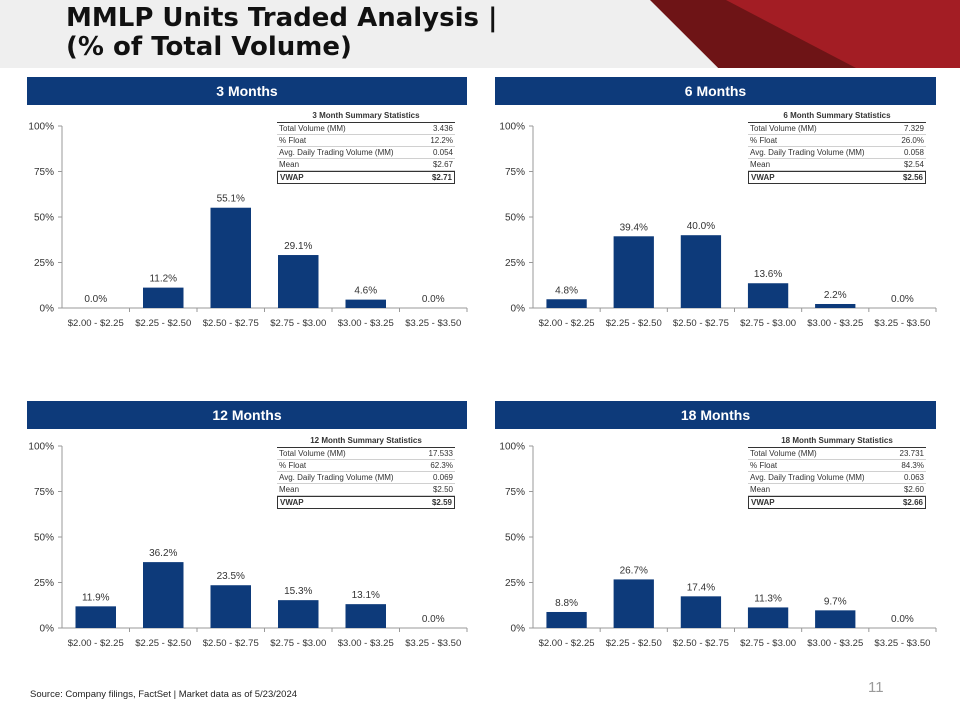 The height and width of the screenshot is (720, 960). Describe the element at coordinates (837, 116) in the screenshot. I see `stats-title: 6 Month Summary Statistics` at that location.